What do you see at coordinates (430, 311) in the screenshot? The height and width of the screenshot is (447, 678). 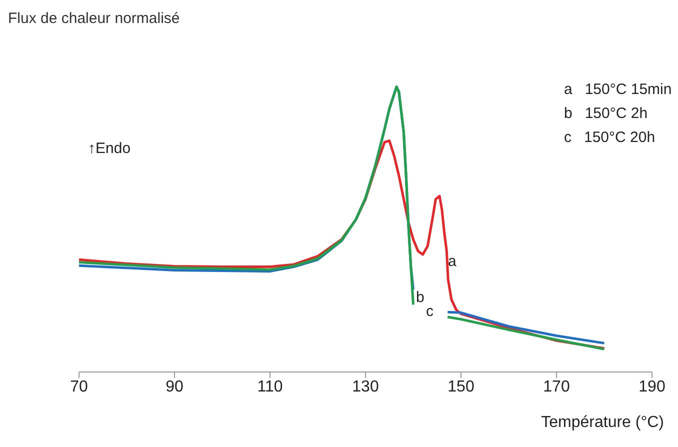 I see `annotation: c` at bounding box center [430, 311].